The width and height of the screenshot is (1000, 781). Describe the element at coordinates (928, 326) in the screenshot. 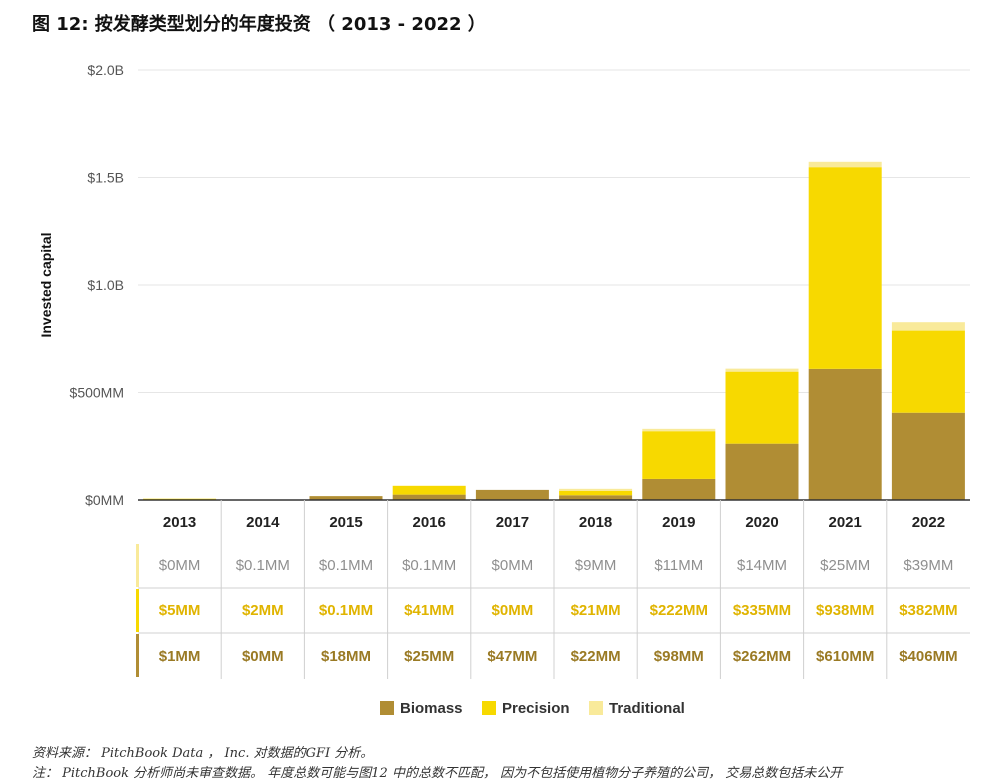

I see `bar-traditional-2022` at that location.